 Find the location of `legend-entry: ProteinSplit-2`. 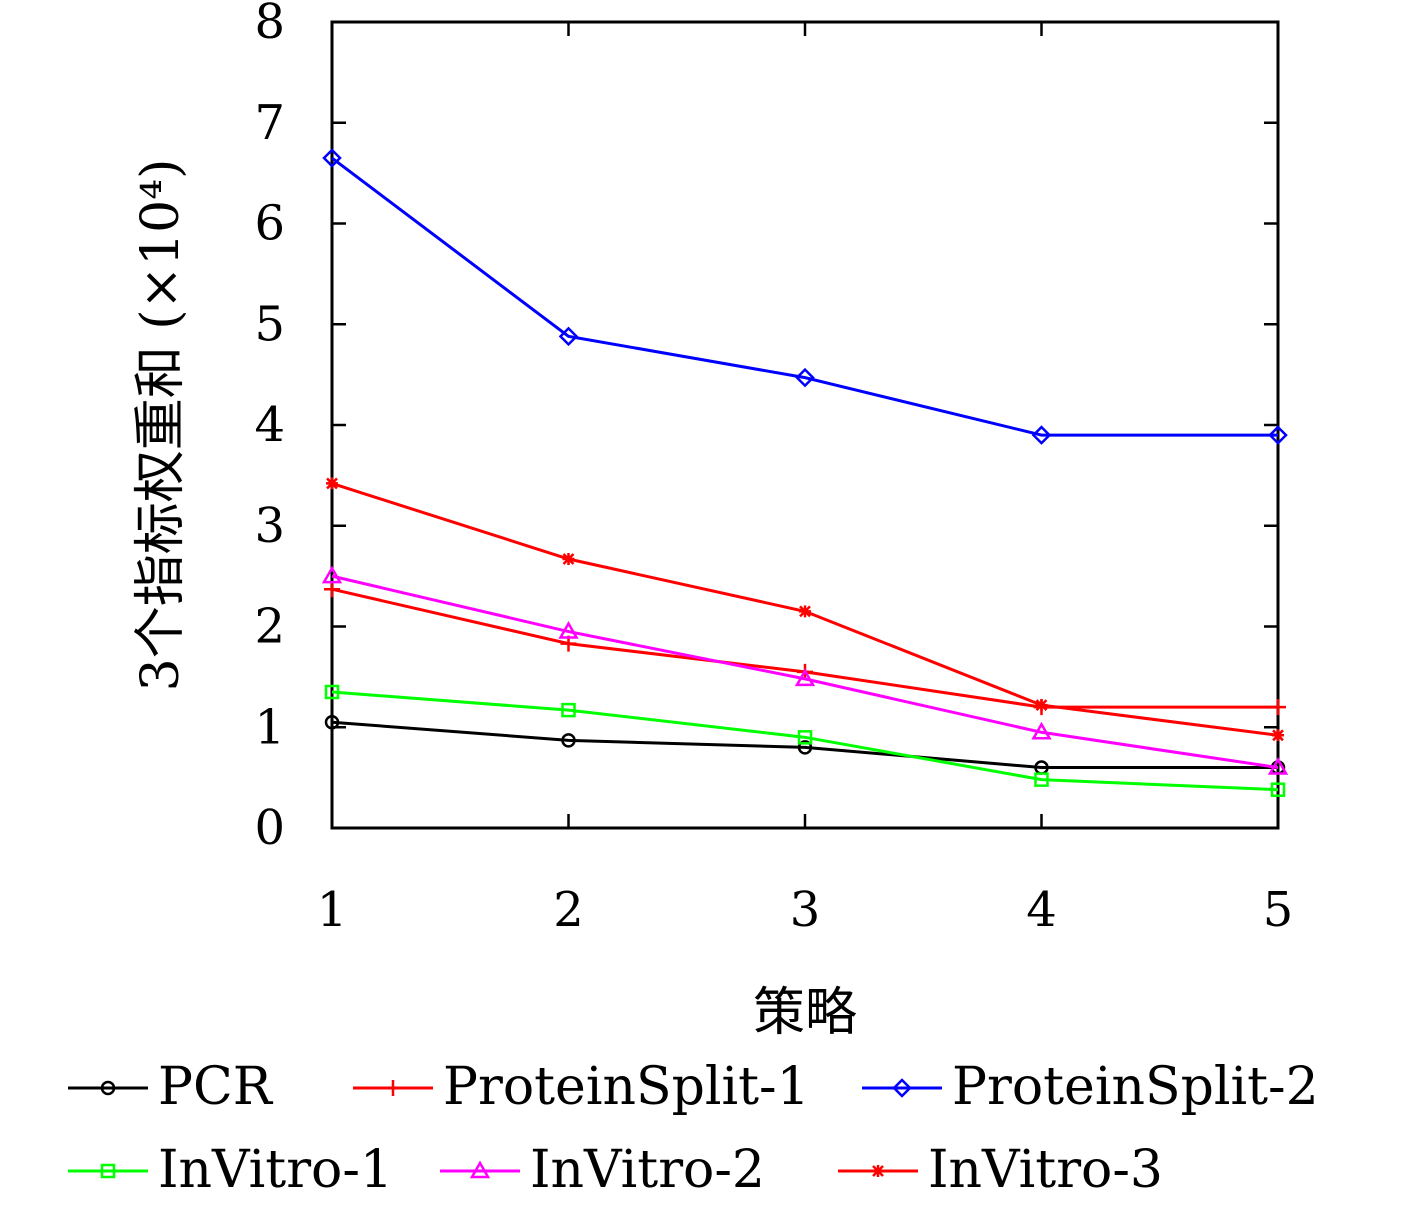

legend-entry: ProteinSplit-2 is located at coordinates (1090, 1087).